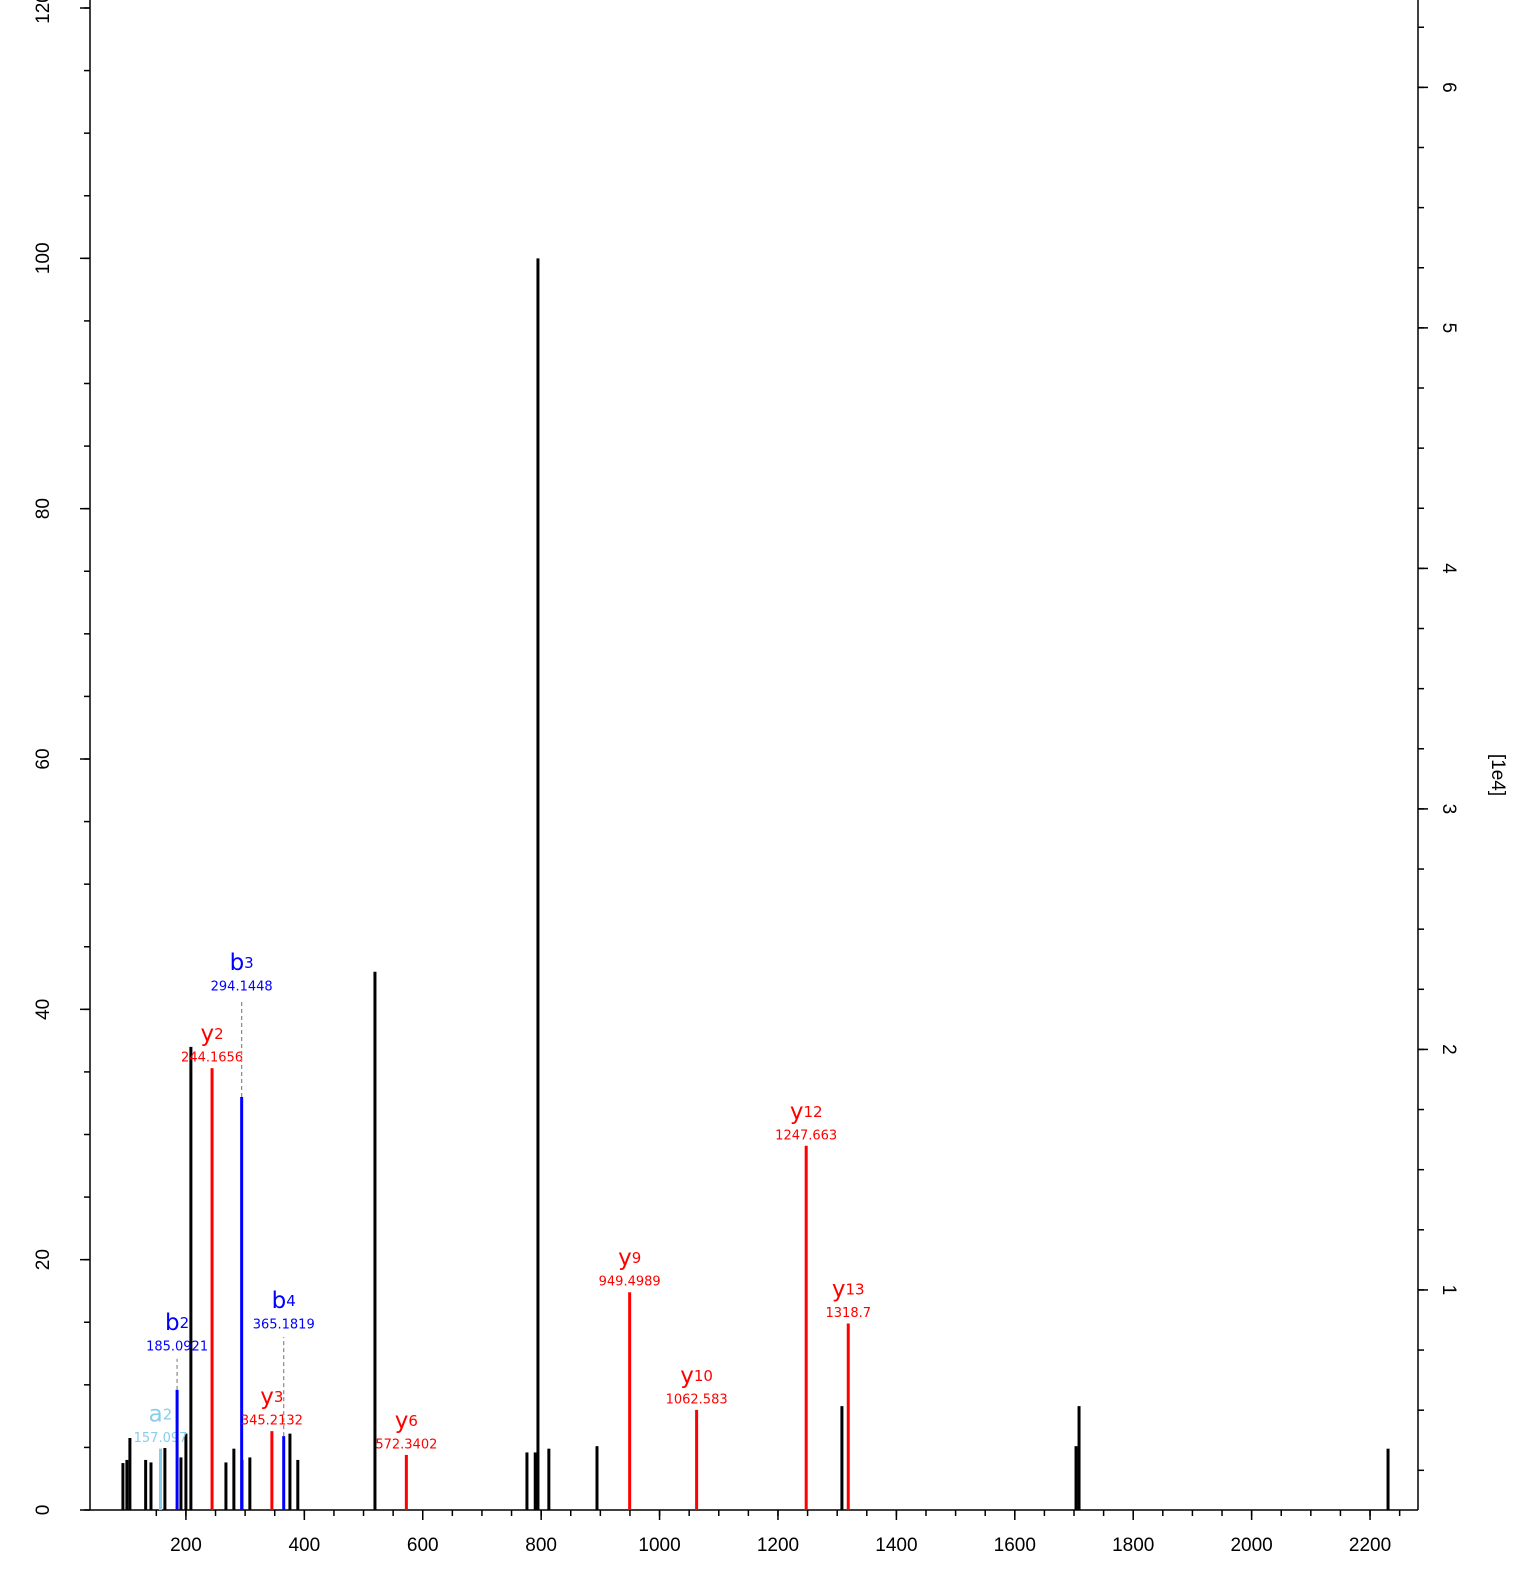  I want to click on y2-tick-label: 5, so click(1448, 328).